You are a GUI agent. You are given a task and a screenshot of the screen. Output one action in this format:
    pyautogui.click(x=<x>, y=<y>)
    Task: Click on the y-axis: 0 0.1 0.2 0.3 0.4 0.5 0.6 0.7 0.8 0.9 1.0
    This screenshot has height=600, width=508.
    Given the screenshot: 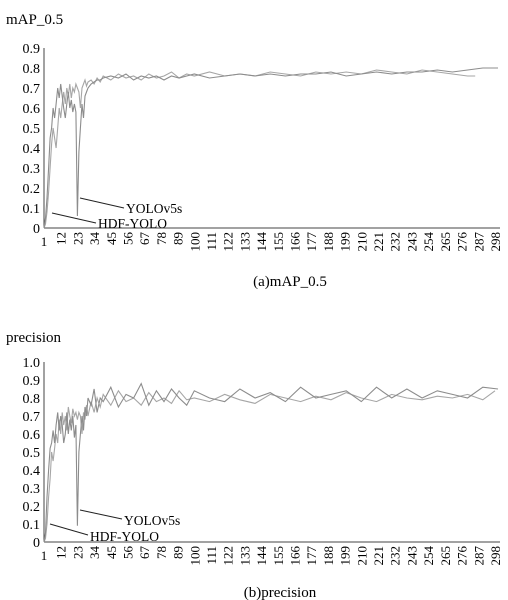 What is the action you would take?
    pyautogui.click(x=34, y=453)
    